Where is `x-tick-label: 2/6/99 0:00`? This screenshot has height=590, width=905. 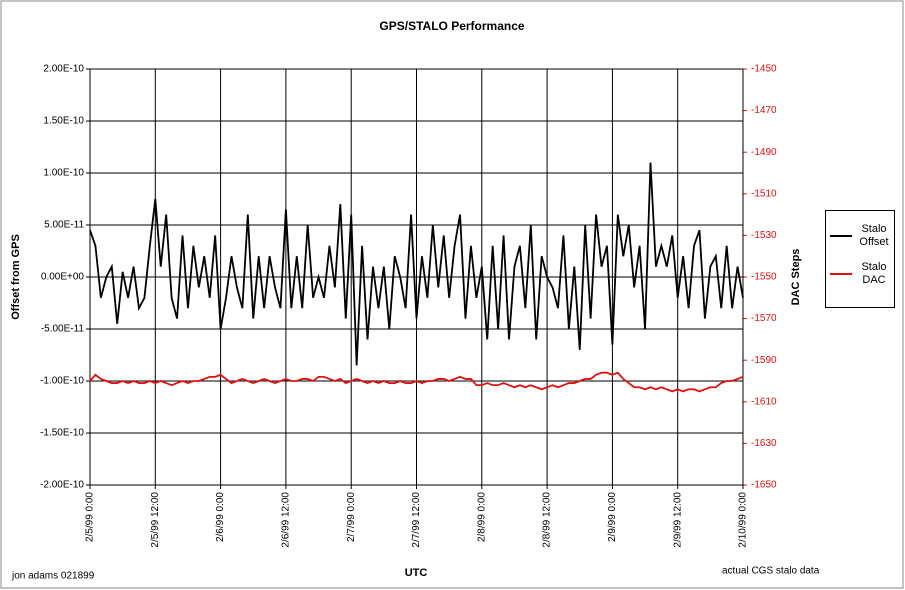 x-tick-label: 2/6/99 0:00 is located at coordinates (220, 517).